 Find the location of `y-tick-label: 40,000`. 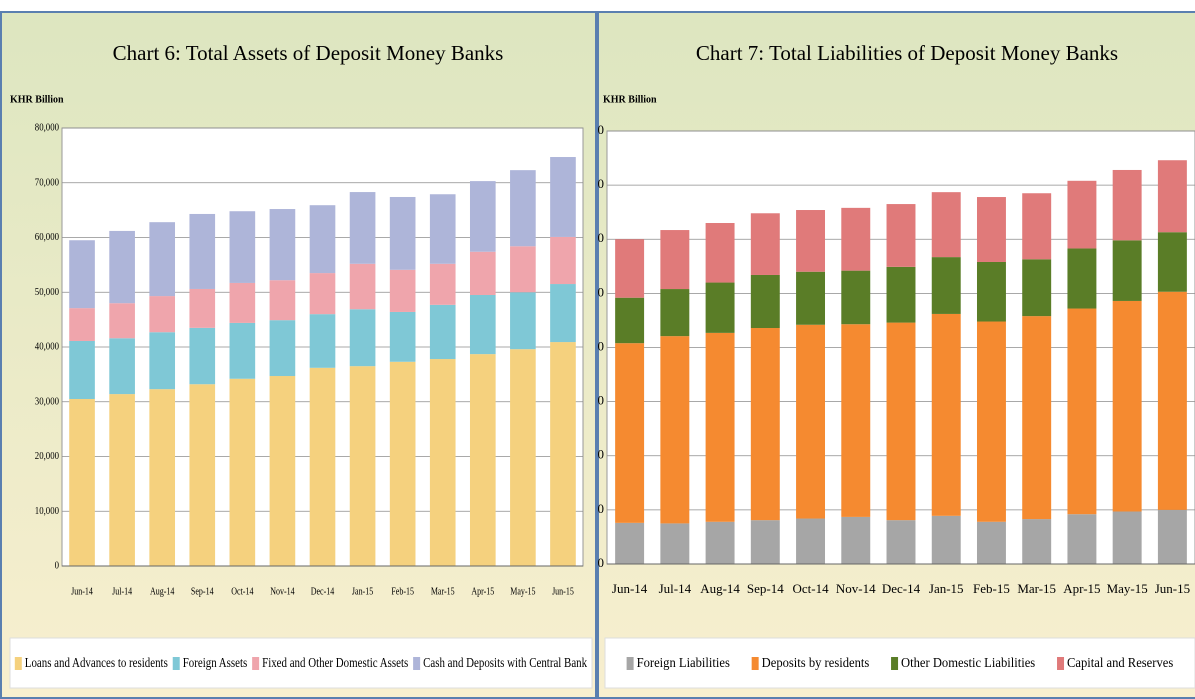

y-tick-label: 40,000 is located at coordinates (600, 345).